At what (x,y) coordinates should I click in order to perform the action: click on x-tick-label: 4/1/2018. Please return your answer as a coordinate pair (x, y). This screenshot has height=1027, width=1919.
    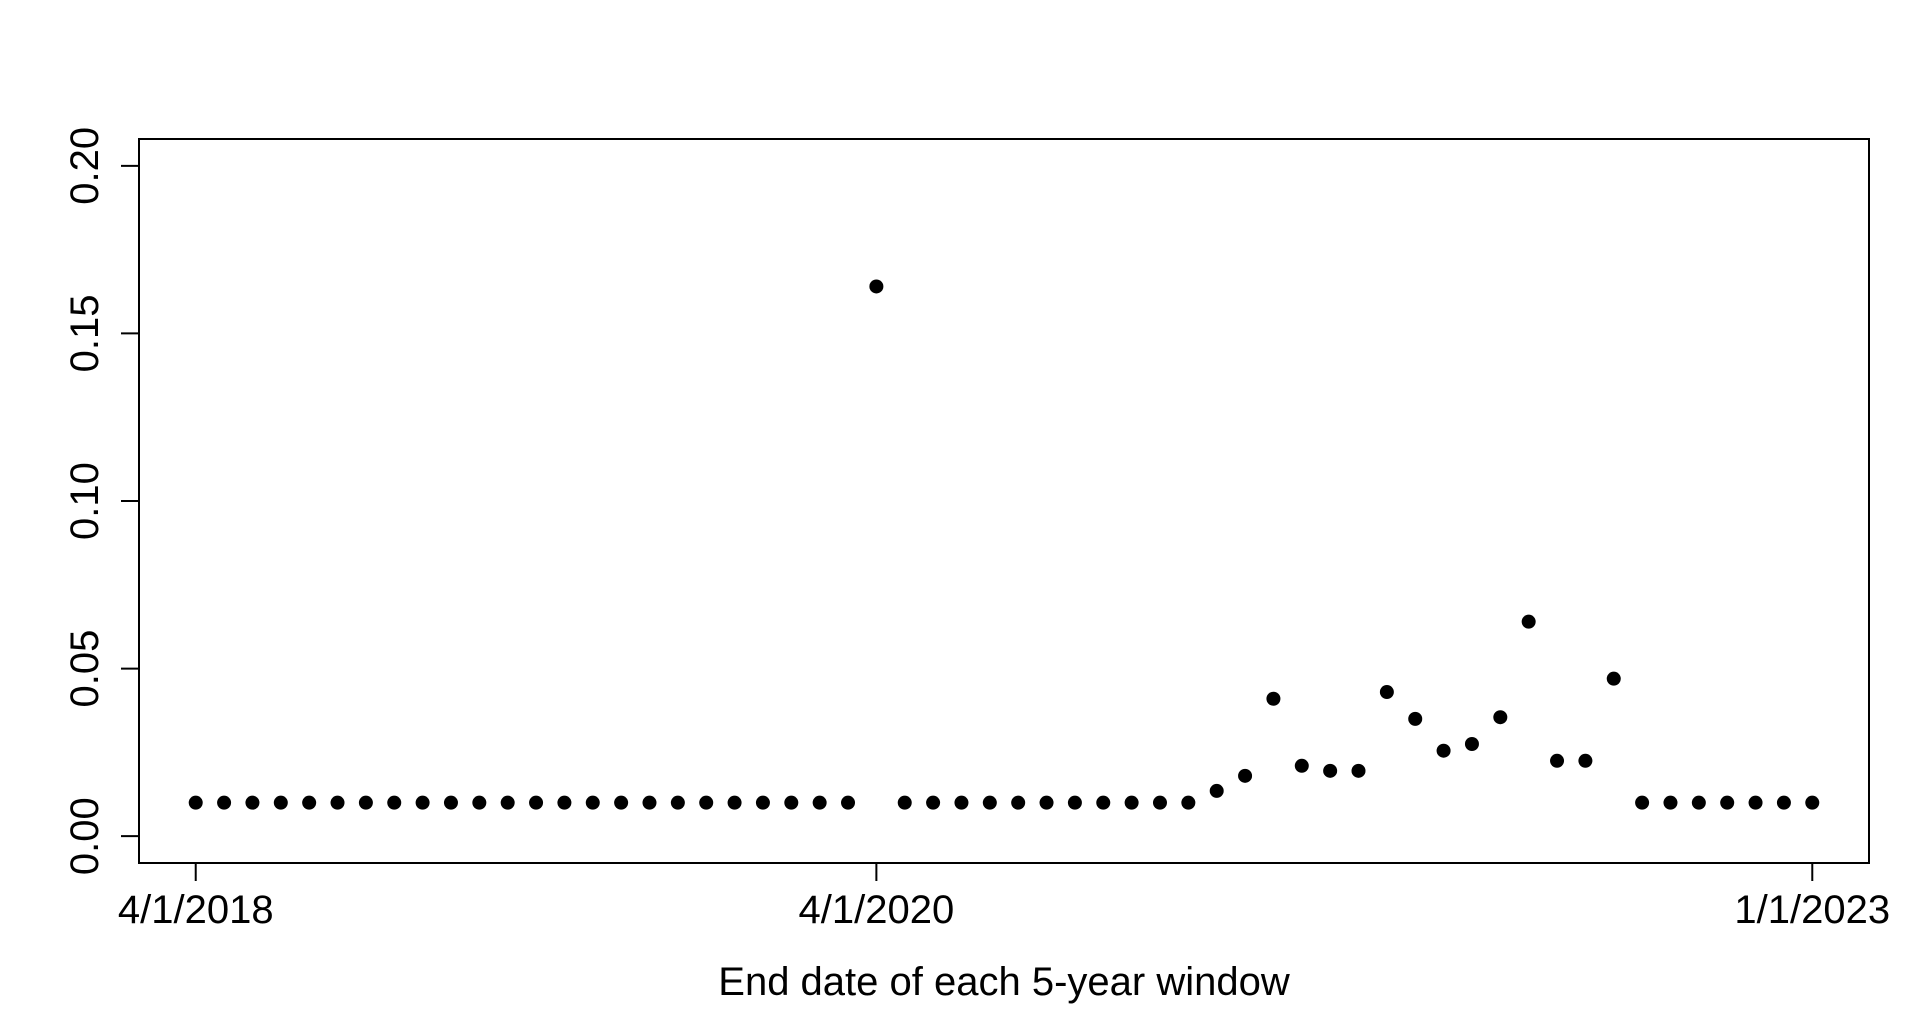
    Looking at the image, I should click on (196, 910).